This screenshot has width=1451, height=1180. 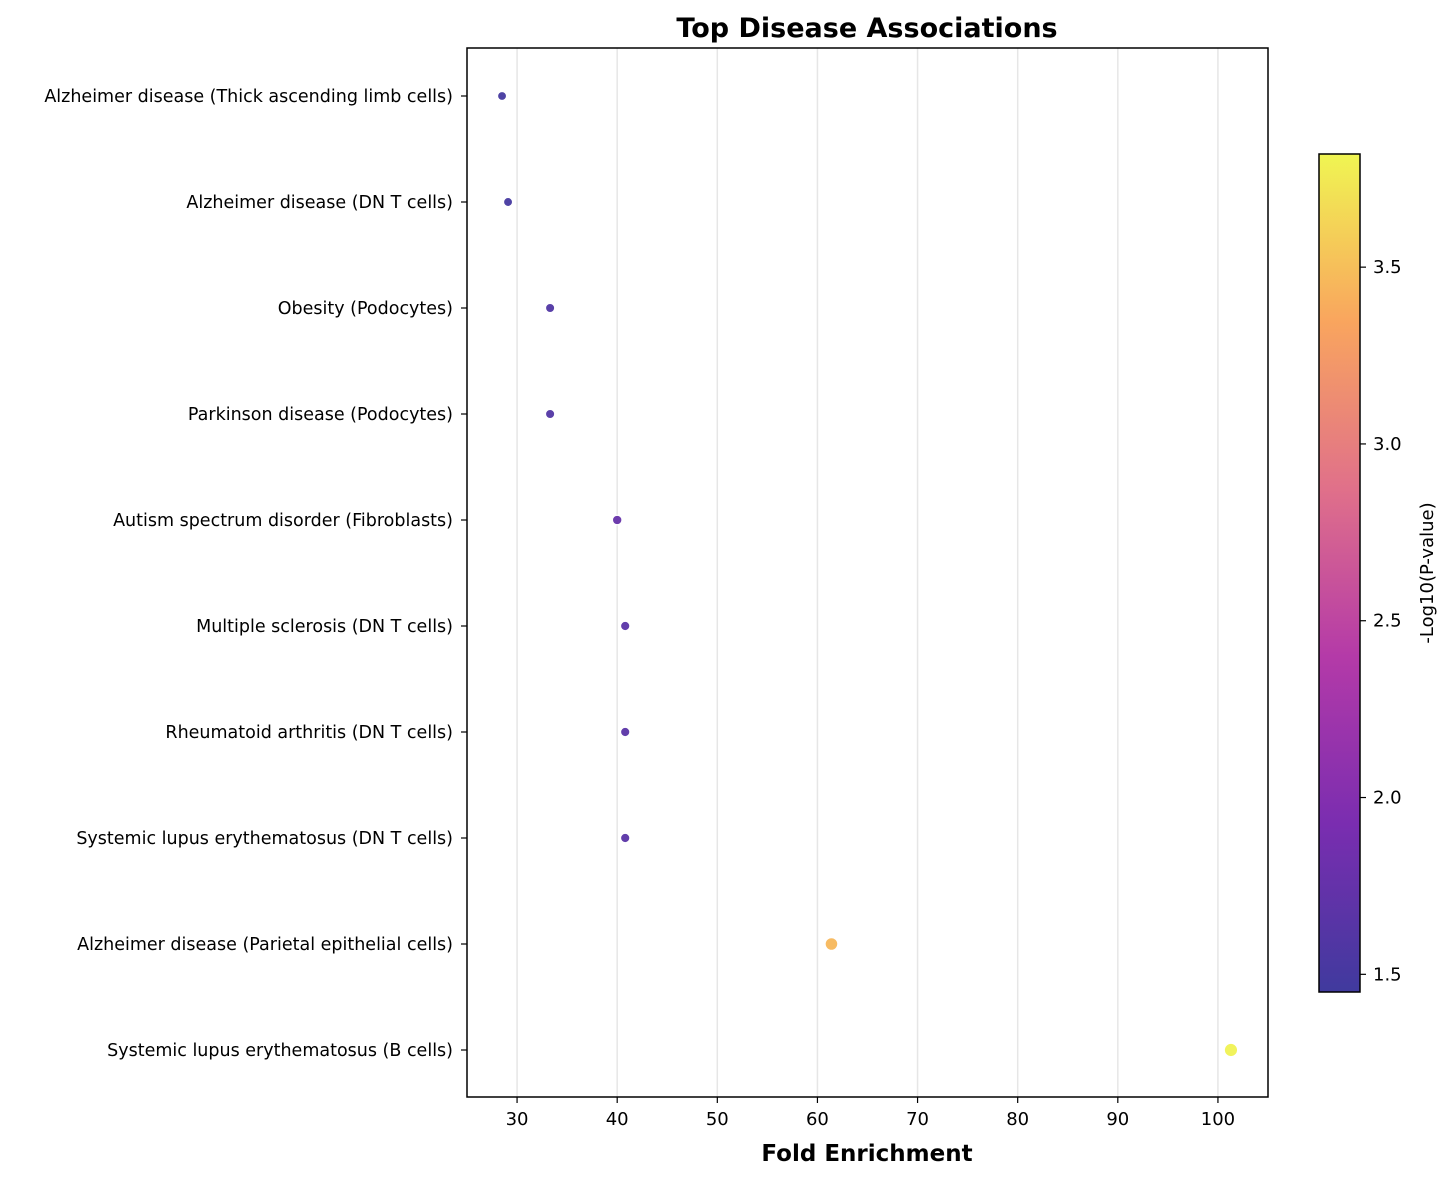 I want to click on x-axis: 30 40 50 60 70 80 90 100, so click(x=870, y=1113).